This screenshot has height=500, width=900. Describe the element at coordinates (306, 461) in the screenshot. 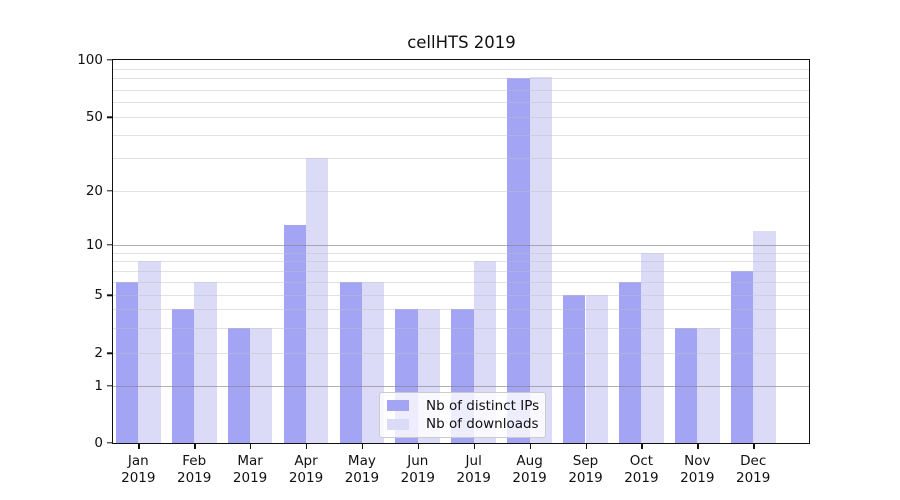

I see `x-tick-month: Apr` at that location.